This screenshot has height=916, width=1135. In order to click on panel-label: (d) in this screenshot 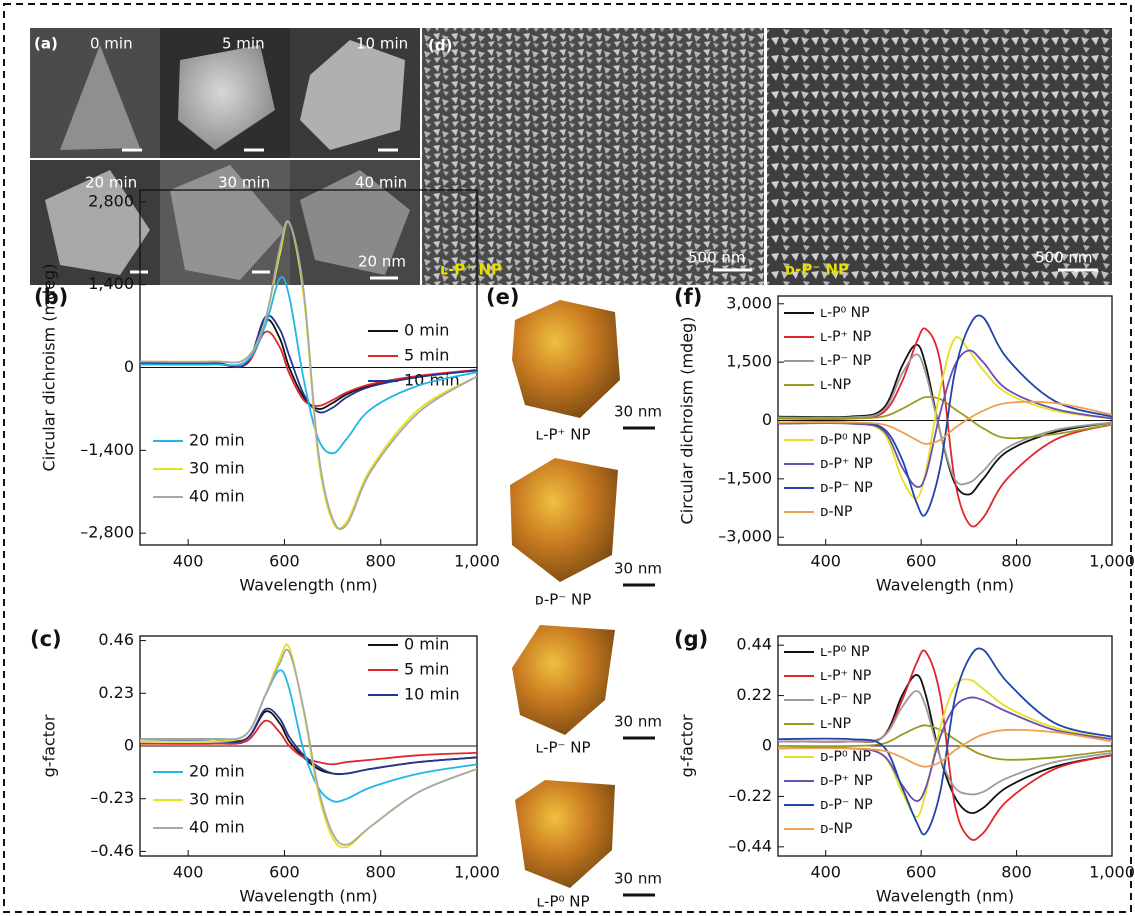, I will do `click(440, 46)`.